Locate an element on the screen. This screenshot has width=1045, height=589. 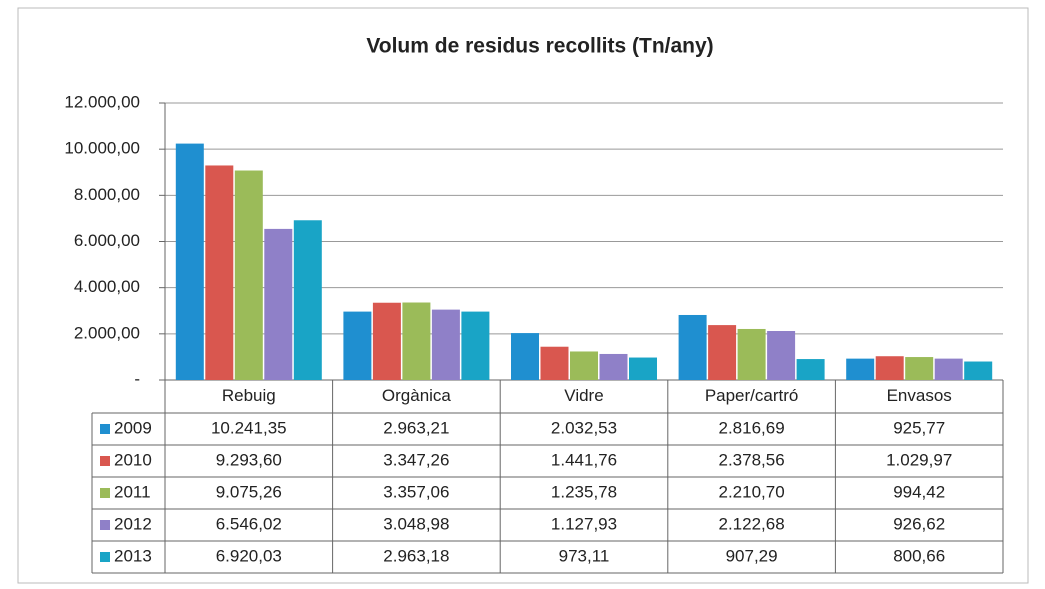
table-cell: 994,42 is located at coordinates (919, 491).